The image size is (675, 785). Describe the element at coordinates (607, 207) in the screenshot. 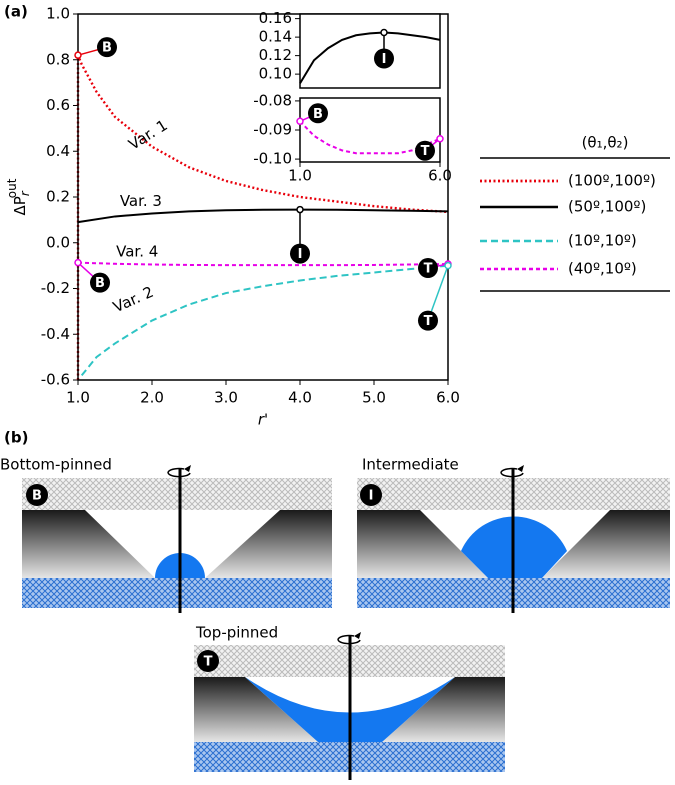

I see `legend-label: (50º,100º)` at that location.